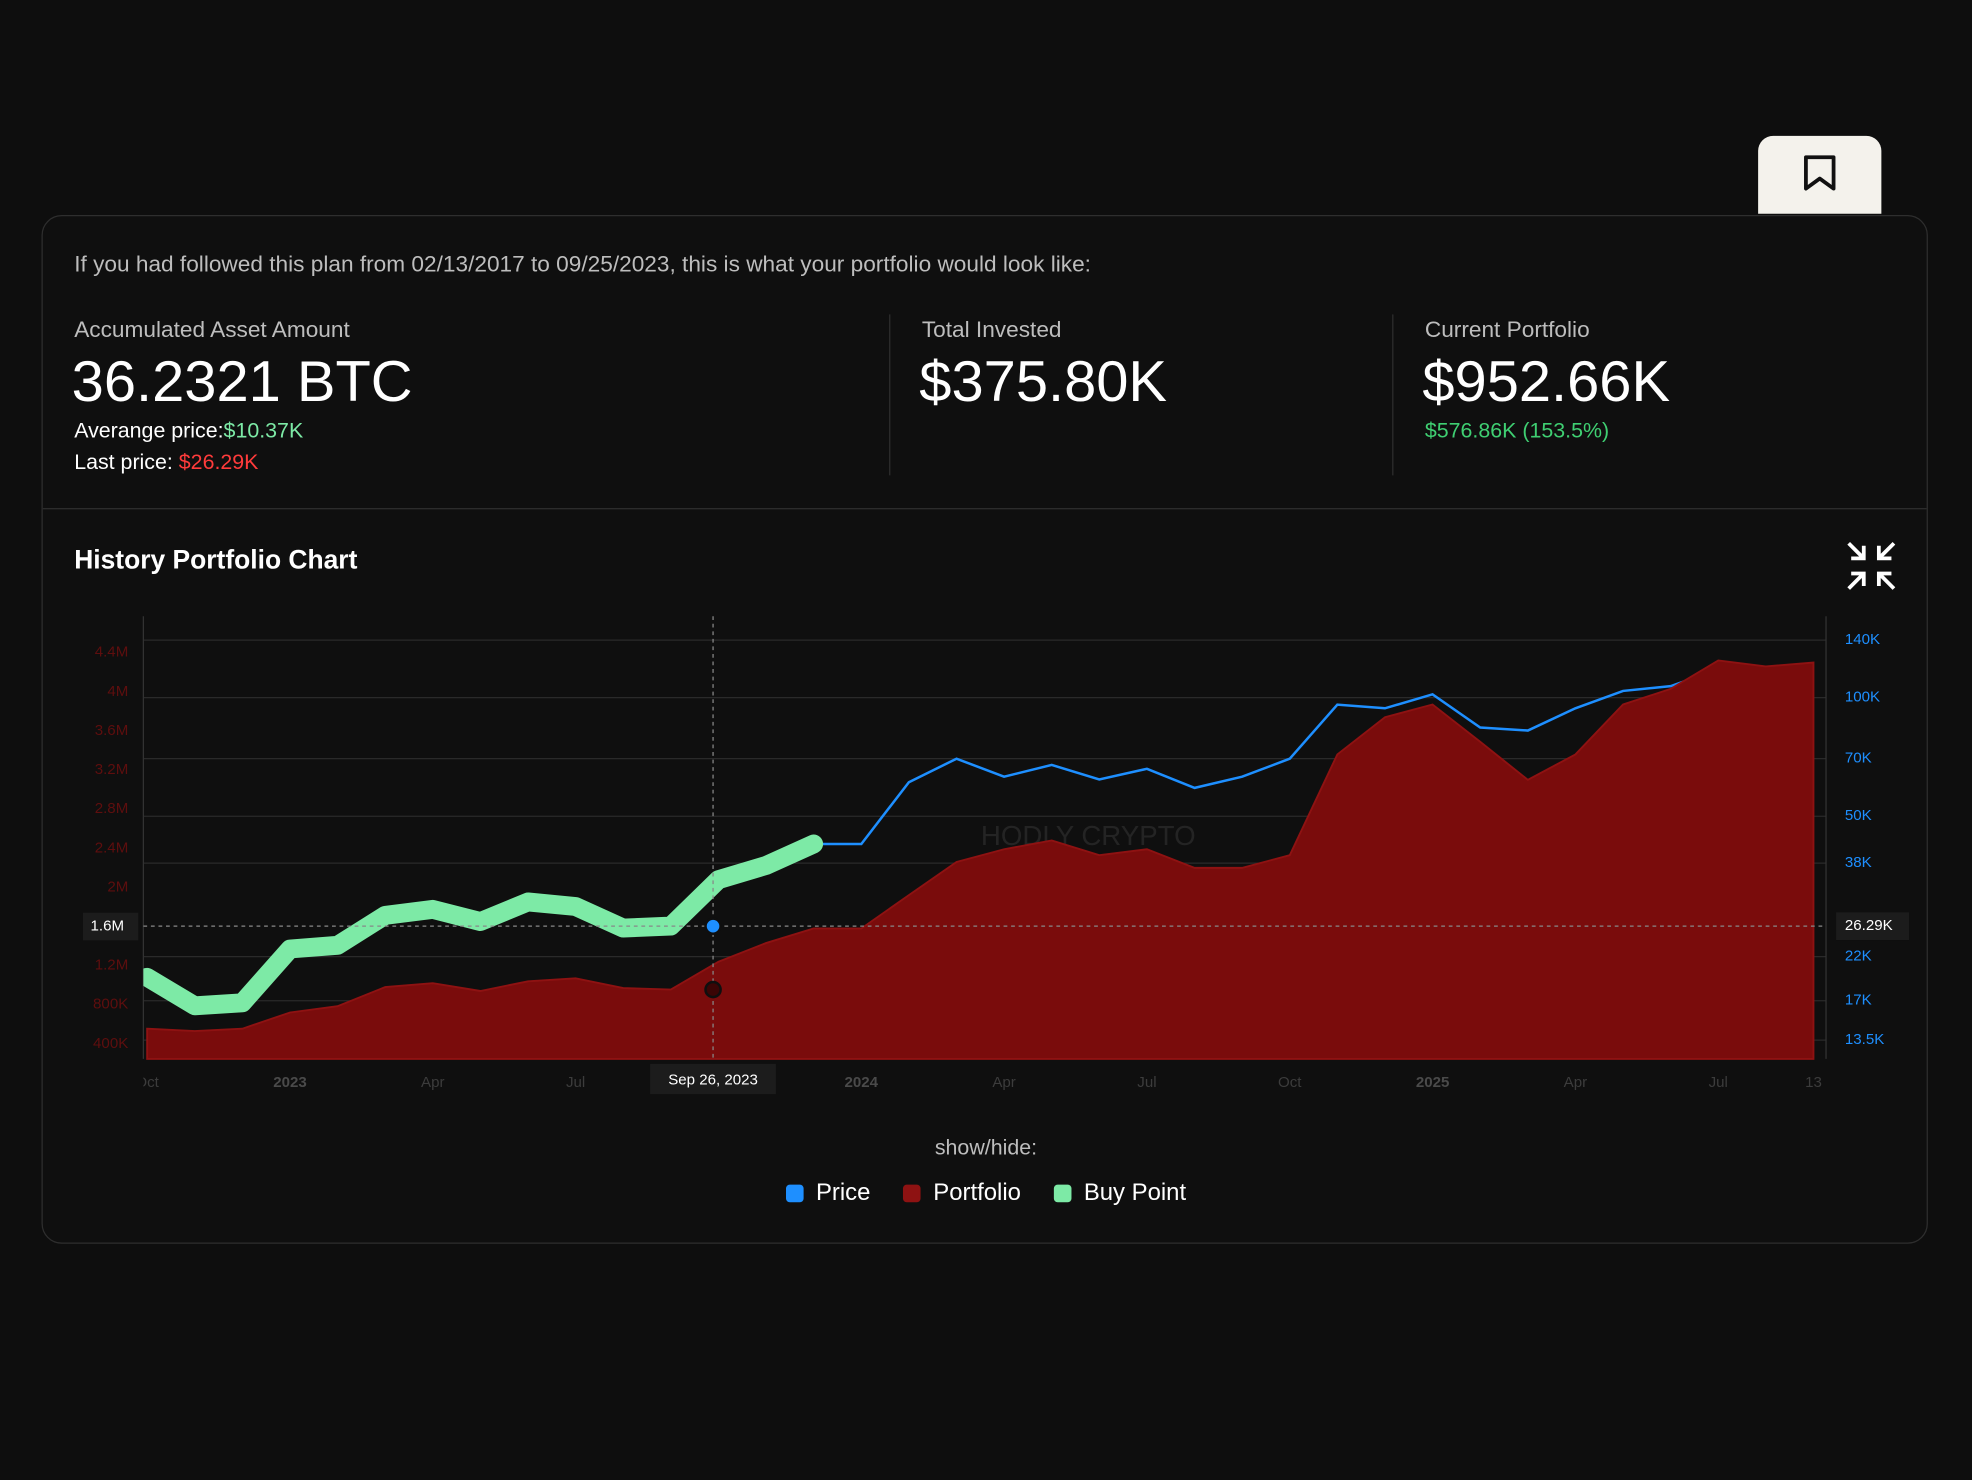 The image size is (1972, 1480). I want to click on crosshair-left-box, so click(111, 926).